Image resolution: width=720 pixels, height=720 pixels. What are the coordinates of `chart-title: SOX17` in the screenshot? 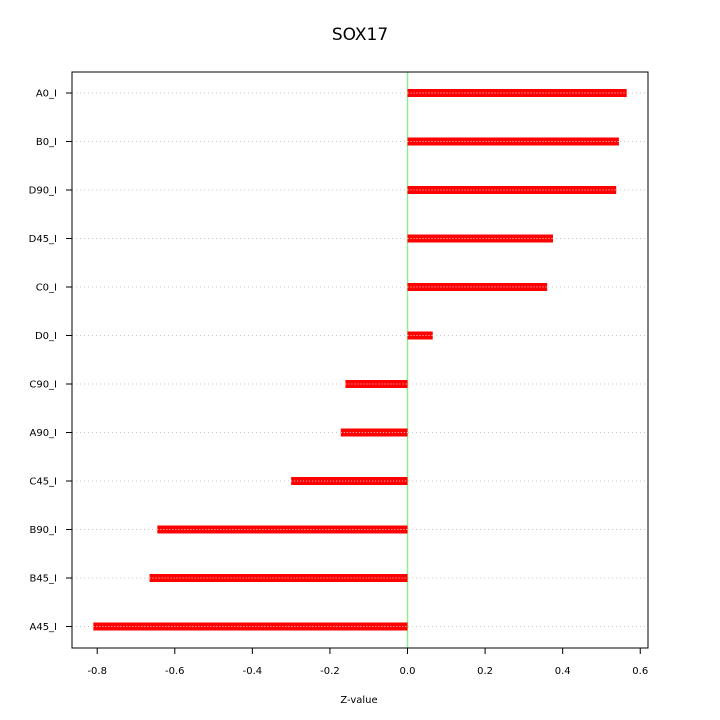 It's located at (360, 35).